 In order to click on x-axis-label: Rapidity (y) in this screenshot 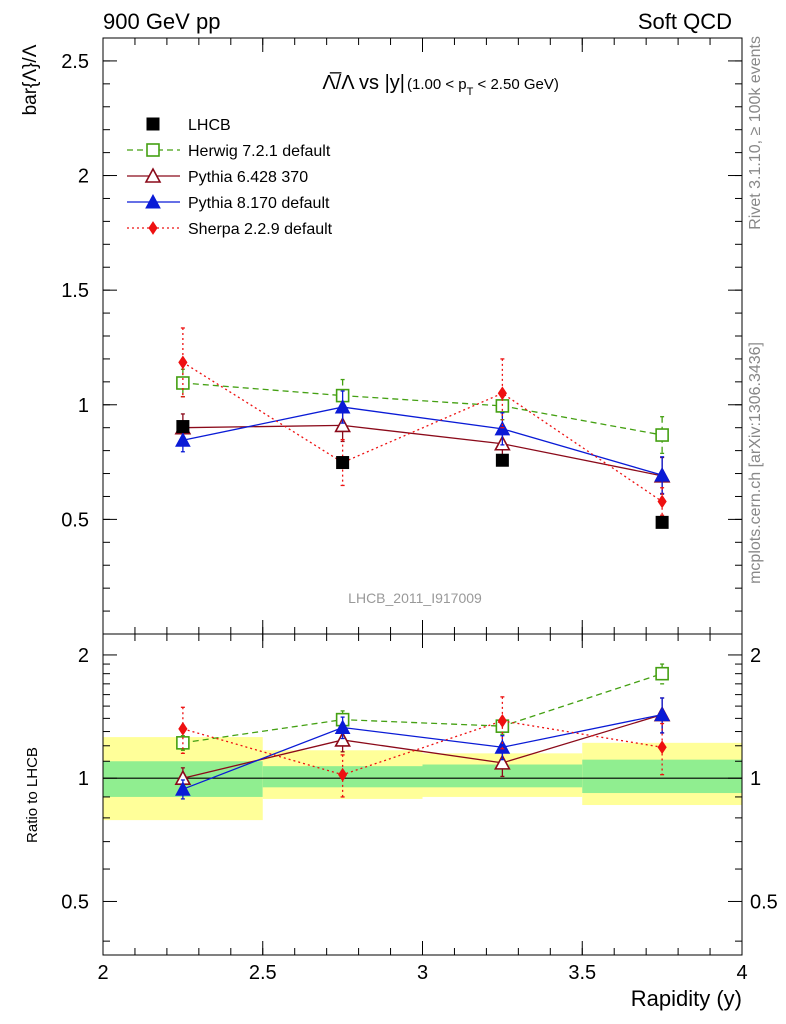, I will do `click(686, 998)`.